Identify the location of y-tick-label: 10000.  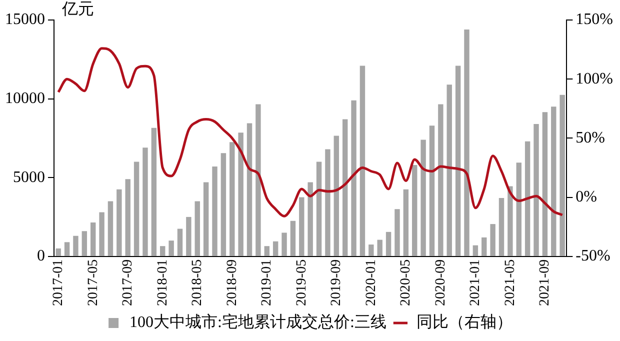
(25, 98).